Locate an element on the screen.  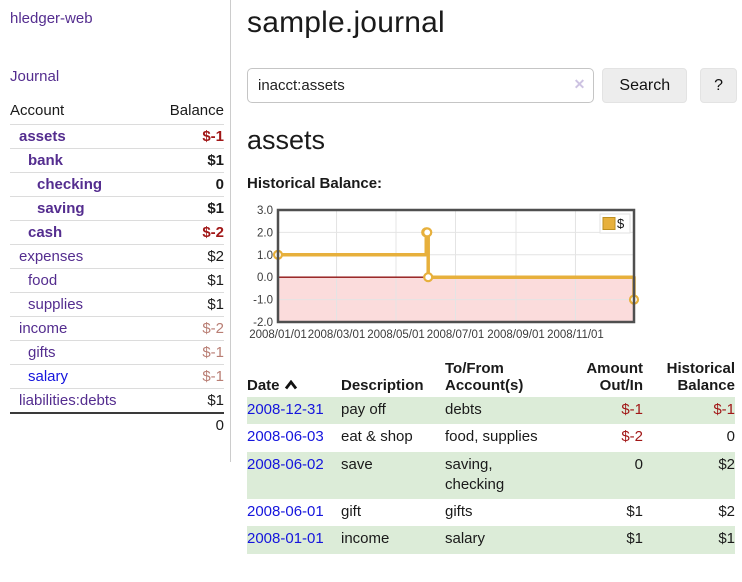
svg-text: -2.0 is located at coordinates (263, 323).